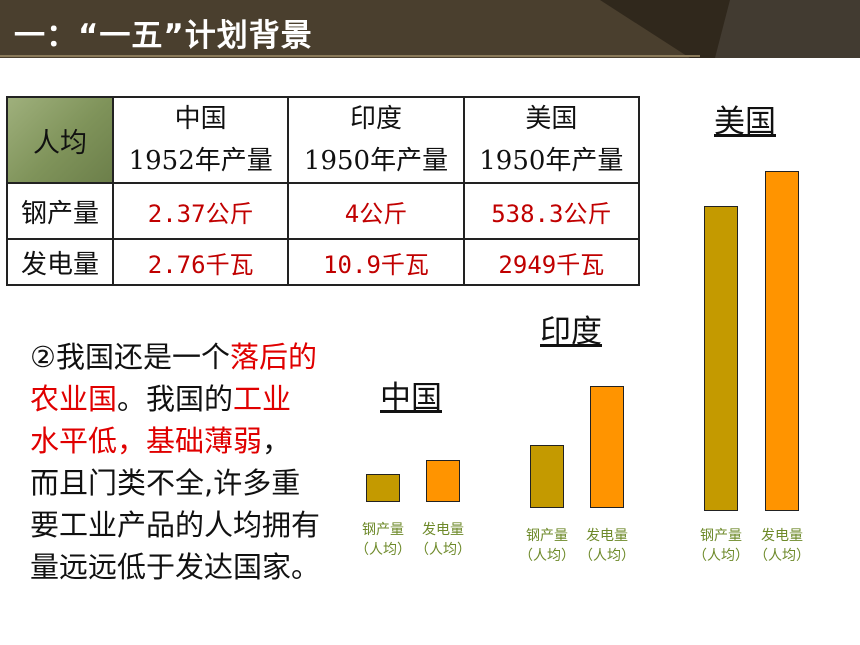  I want to click on paragraph-highlight: 落后的农业国, so click(174, 378).